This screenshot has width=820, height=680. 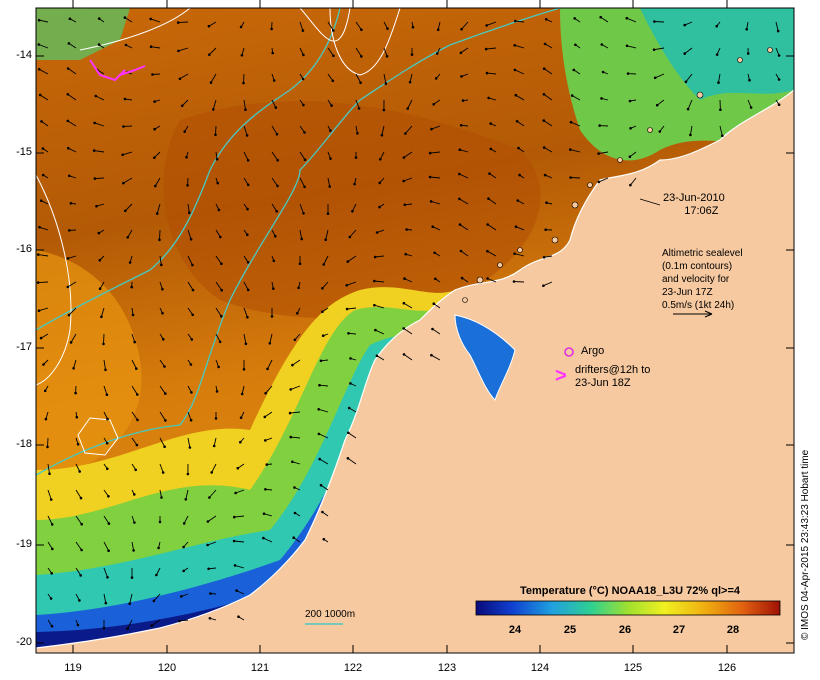 What do you see at coordinates (89, 365) in the screenshot?
I see `west-band` at bounding box center [89, 365].